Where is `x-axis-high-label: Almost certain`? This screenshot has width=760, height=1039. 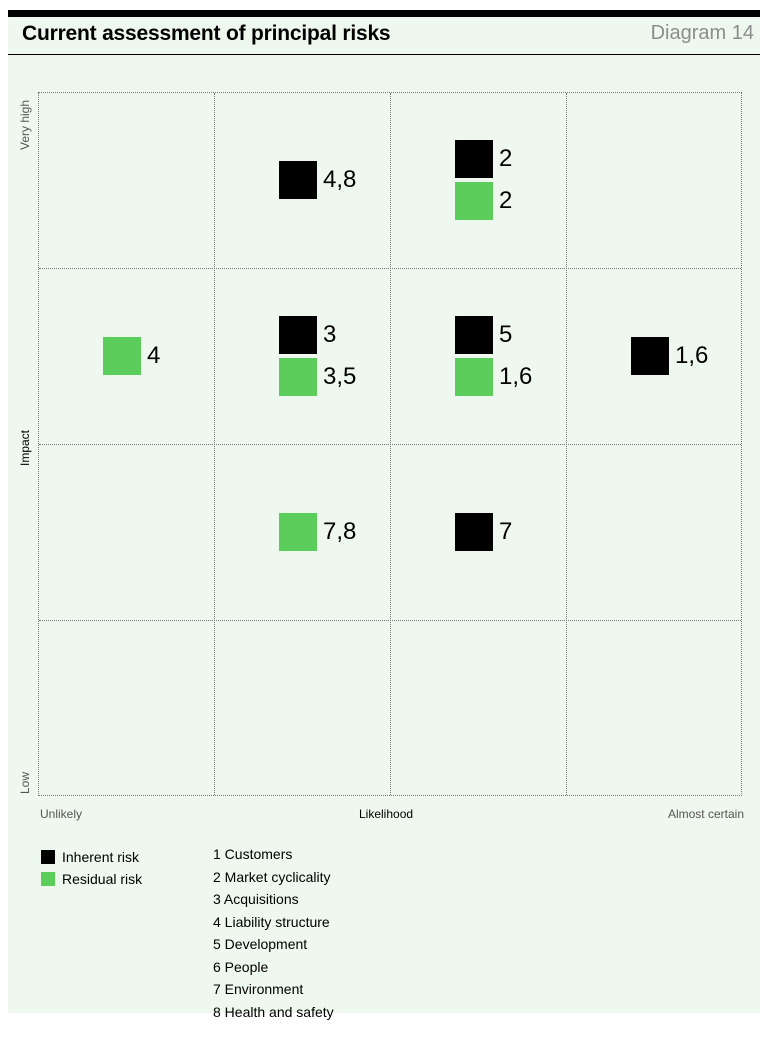
x-axis-high-label: Almost certain is located at coordinates (705, 814).